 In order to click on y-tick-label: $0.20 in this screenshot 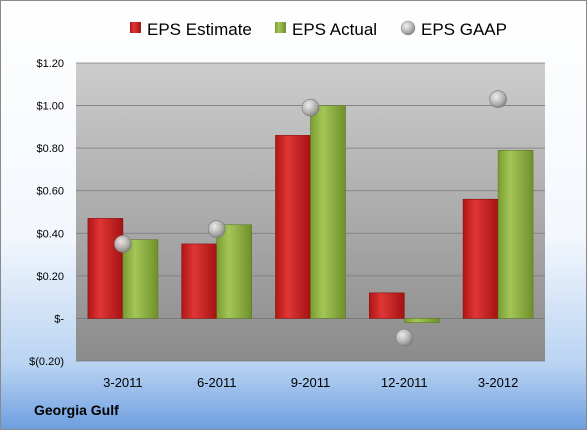, I will do `click(50, 277)`.